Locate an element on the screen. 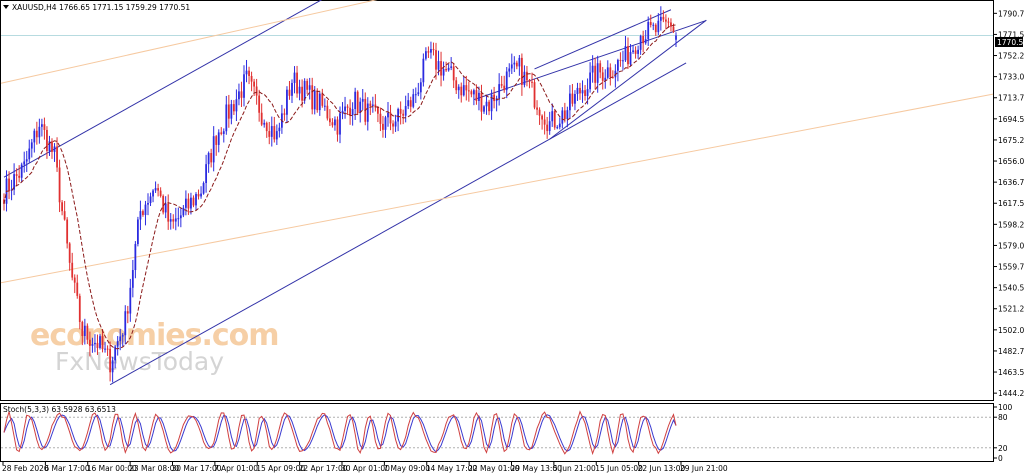 The width and height of the screenshot is (1024, 476). current-price-label: 1770.51 is located at coordinates (1010, 42).